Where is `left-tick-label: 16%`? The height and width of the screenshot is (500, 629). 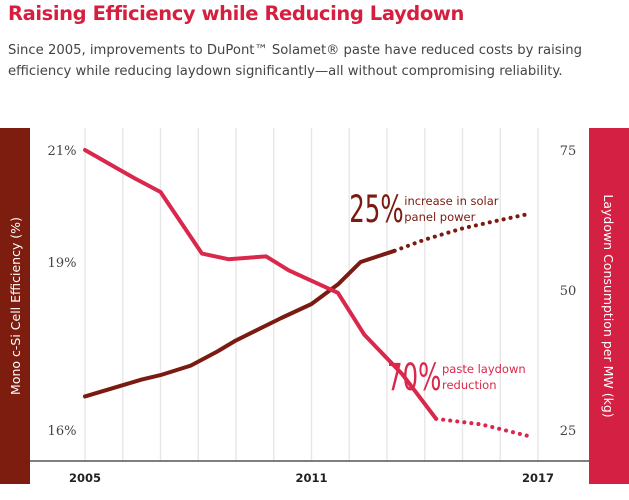 left-tick-label: 16% is located at coordinates (62, 431).